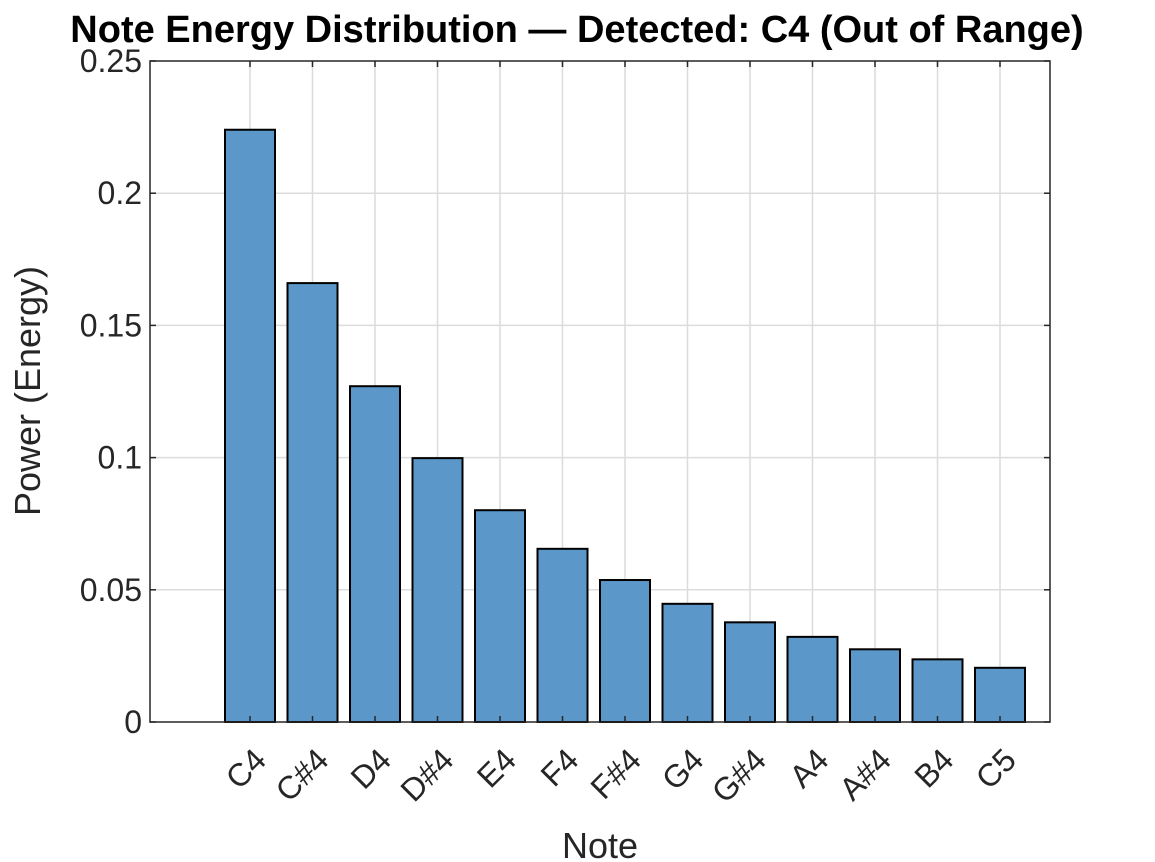 The height and width of the screenshot is (862, 1155). I want to click on bar-c4, so click(250, 425).